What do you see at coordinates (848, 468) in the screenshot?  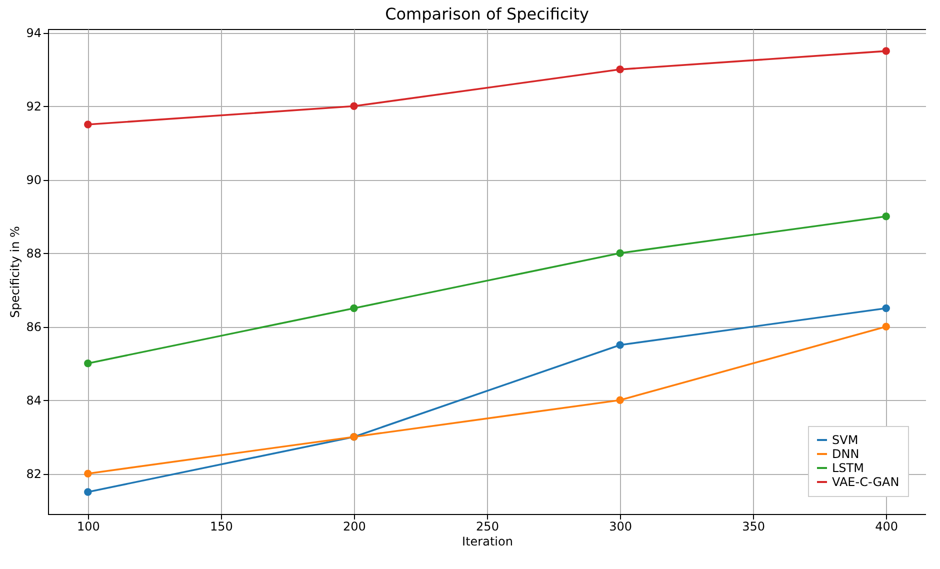 I see `legend-label: LSTM` at bounding box center [848, 468].